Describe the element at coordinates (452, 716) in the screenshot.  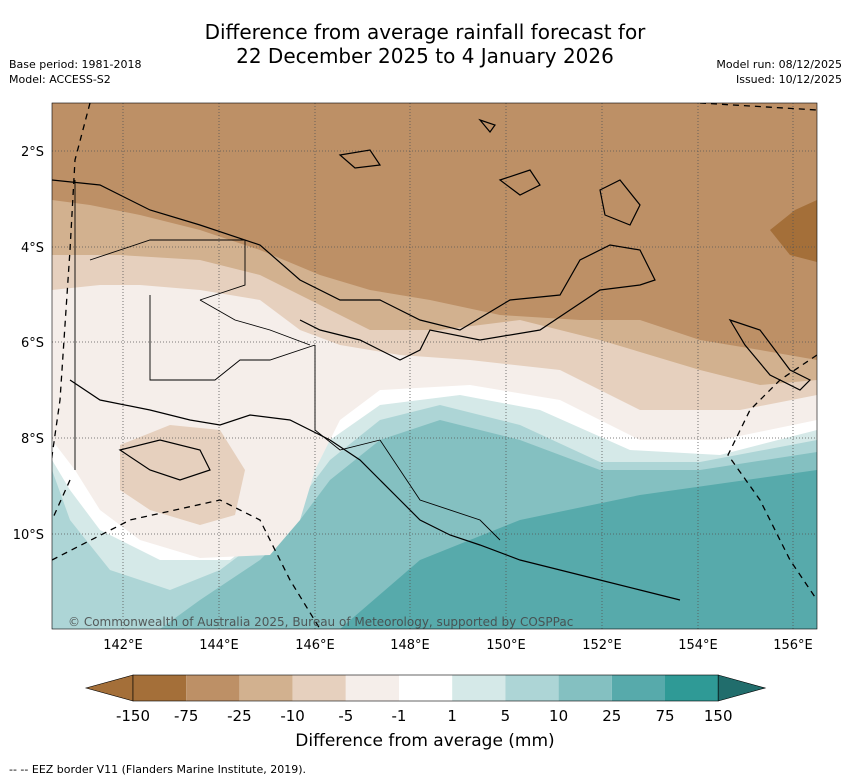
I see `colorbar-tick-label: 1` at that location.